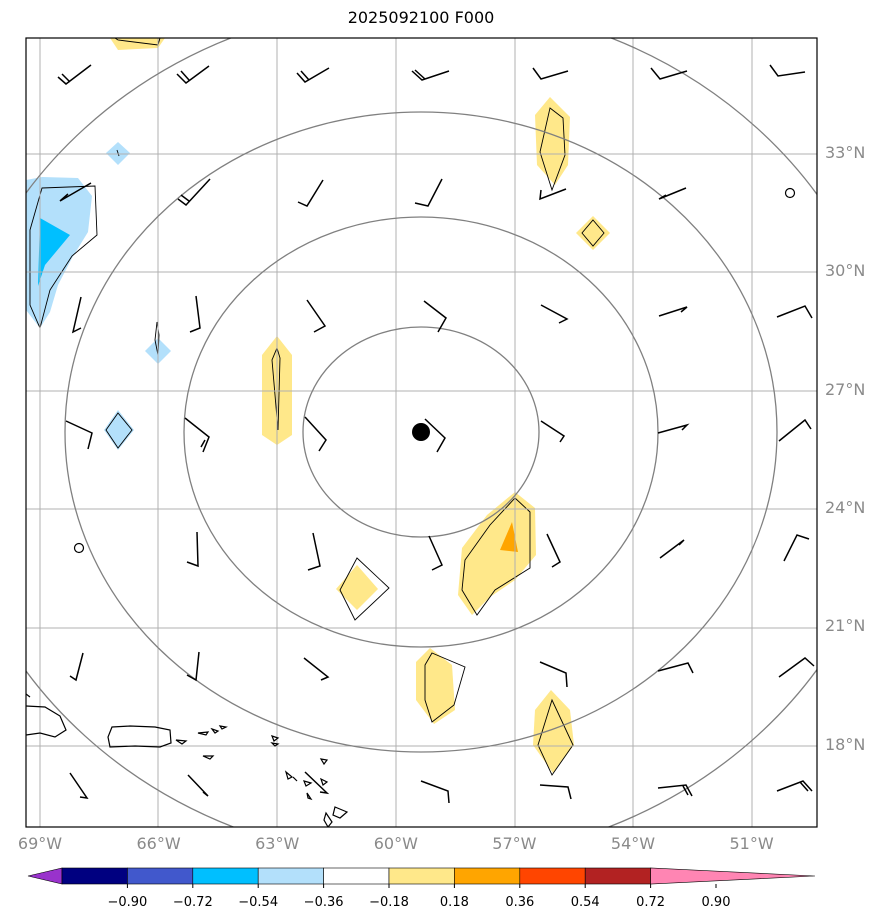  Describe the element at coordinates (421, 17) in the screenshot. I see `map-title: 2025092100 F000` at that location.